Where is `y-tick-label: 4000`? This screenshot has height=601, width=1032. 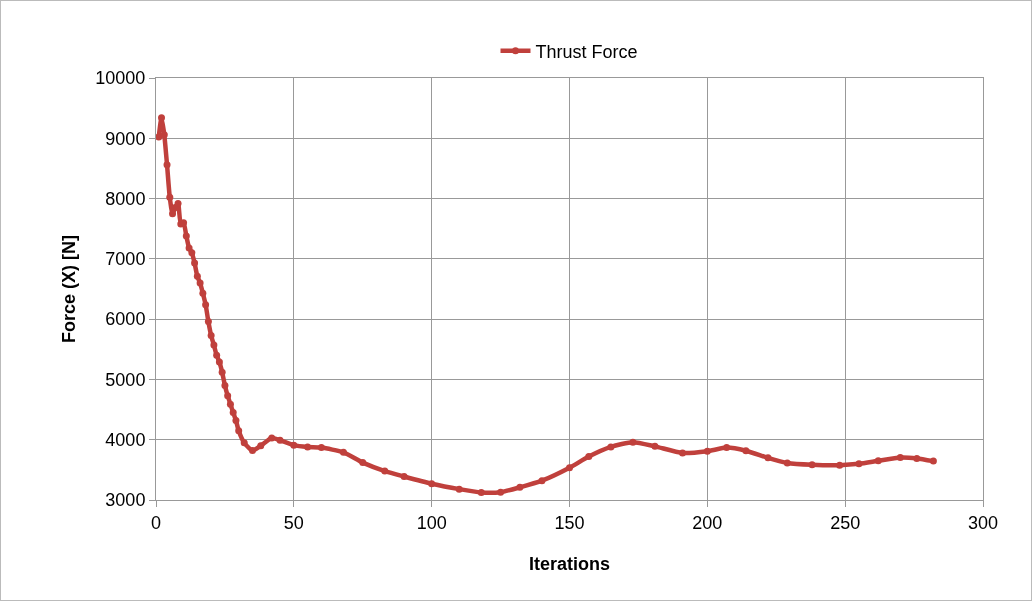
y-tick-label: 4000 is located at coordinates (125, 440).